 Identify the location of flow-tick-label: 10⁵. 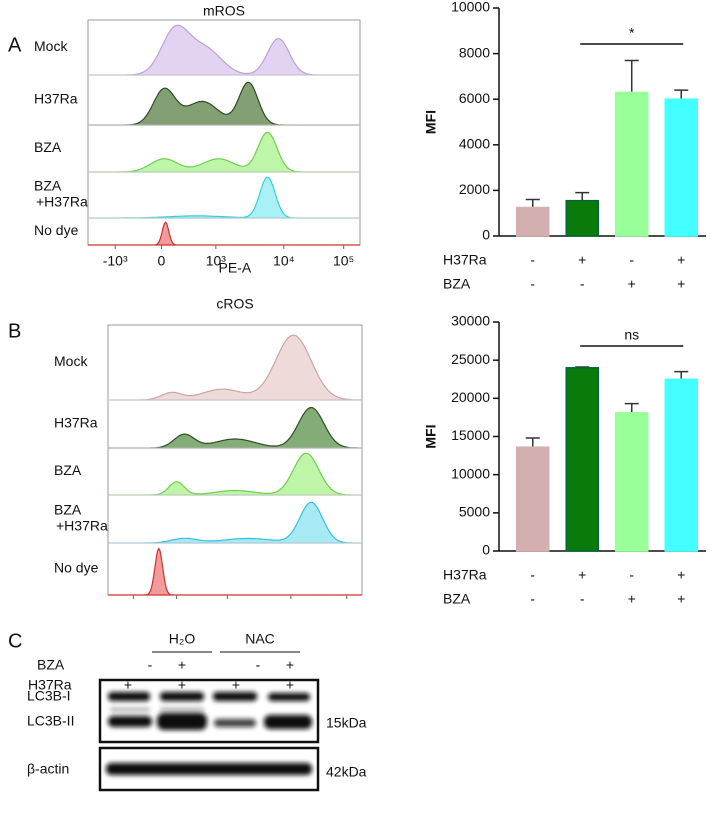
(343, 261).